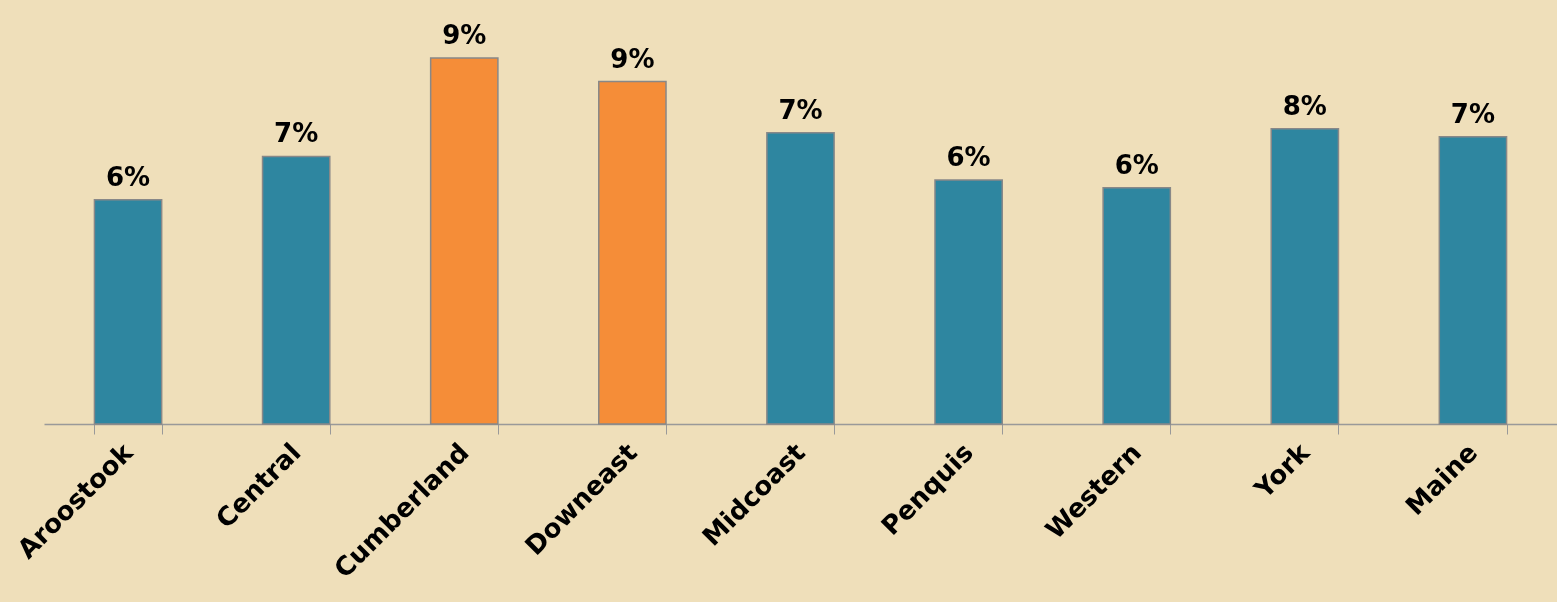 The width and height of the screenshot is (1557, 602). Describe the element at coordinates (1304, 105) in the screenshot. I see `data-label: 8%` at that location.